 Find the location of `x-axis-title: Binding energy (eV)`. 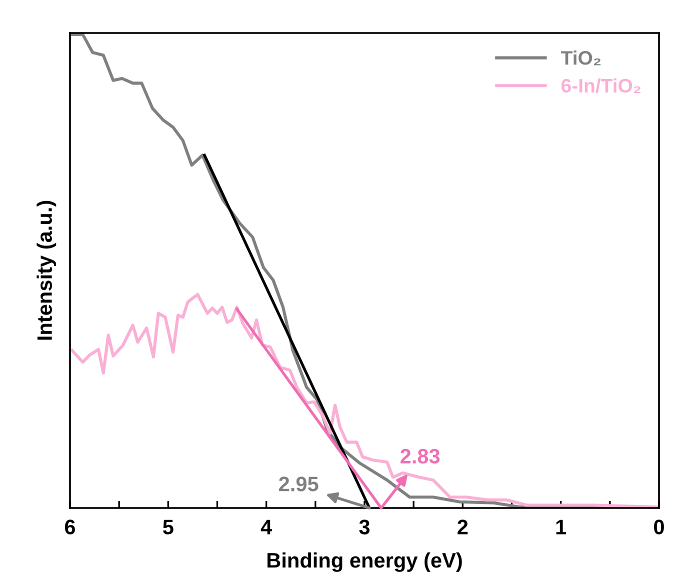

x-axis-title: Binding energy (eV) is located at coordinates (365, 562).